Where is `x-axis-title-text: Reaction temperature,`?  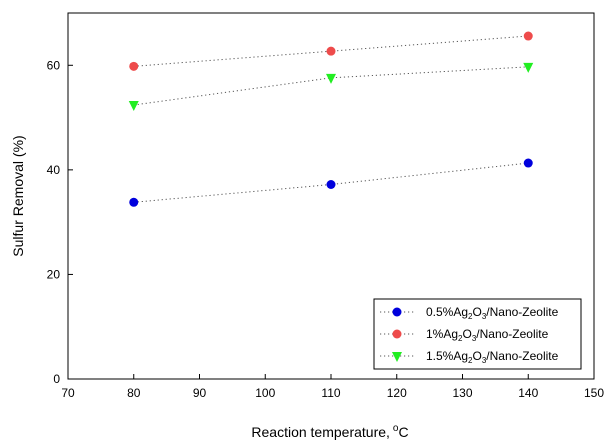 x-axis-title-text: Reaction temperature, is located at coordinates (320, 432).